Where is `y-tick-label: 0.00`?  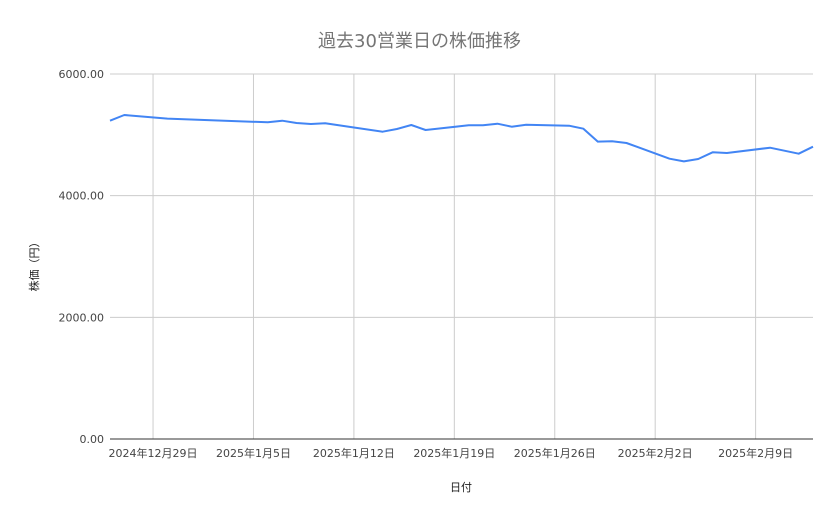
y-tick-label: 0.00 is located at coordinates (92, 439).